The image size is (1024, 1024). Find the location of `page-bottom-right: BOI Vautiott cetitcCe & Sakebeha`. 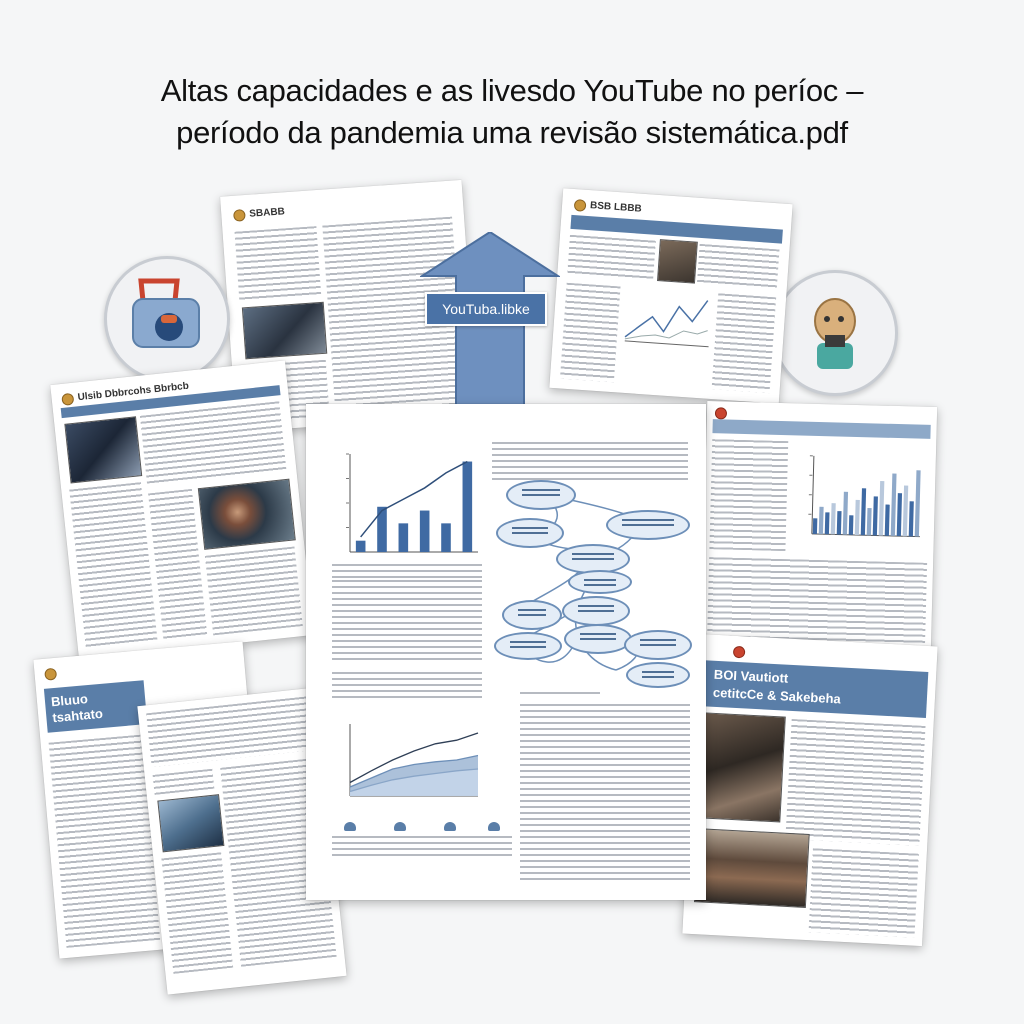

page-bottom-right: BOI Vautiott cetitcCe & Sakebeha is located at coordinates (810, 790).